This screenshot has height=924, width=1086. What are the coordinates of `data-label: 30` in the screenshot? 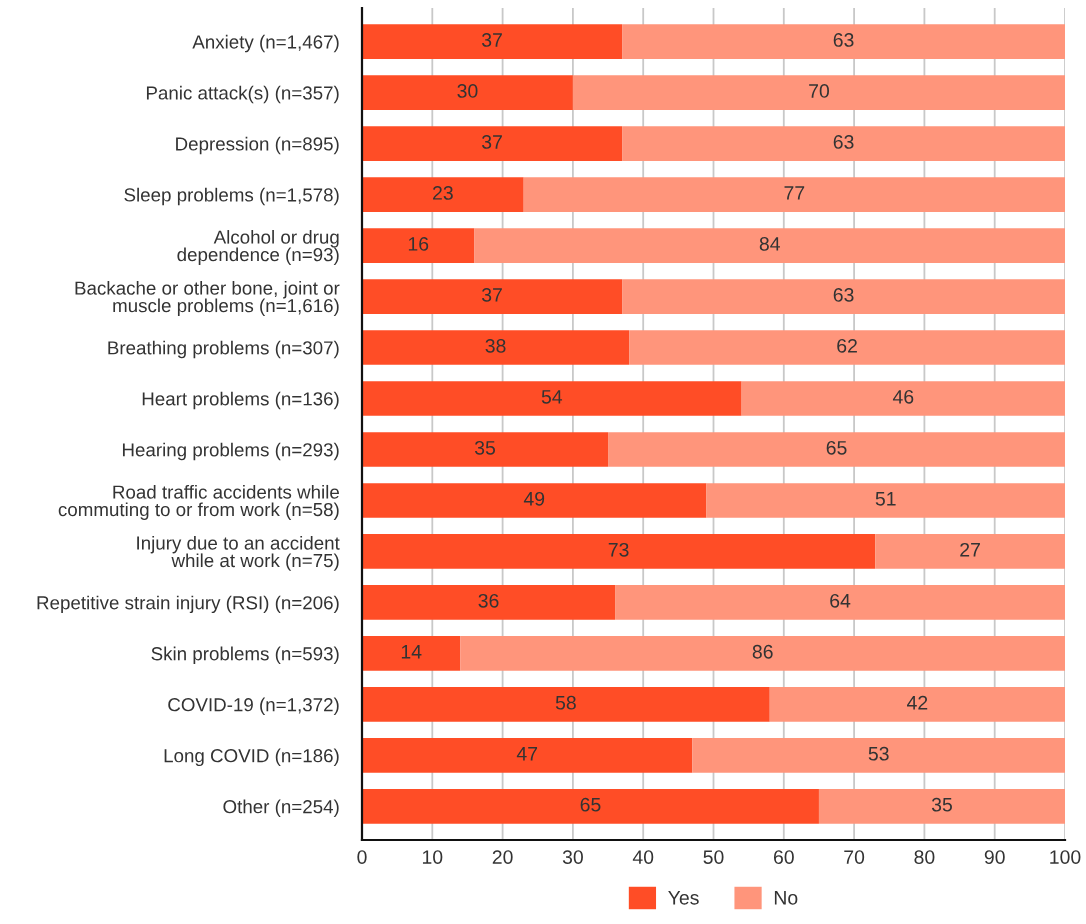 It's located at (467, 91).